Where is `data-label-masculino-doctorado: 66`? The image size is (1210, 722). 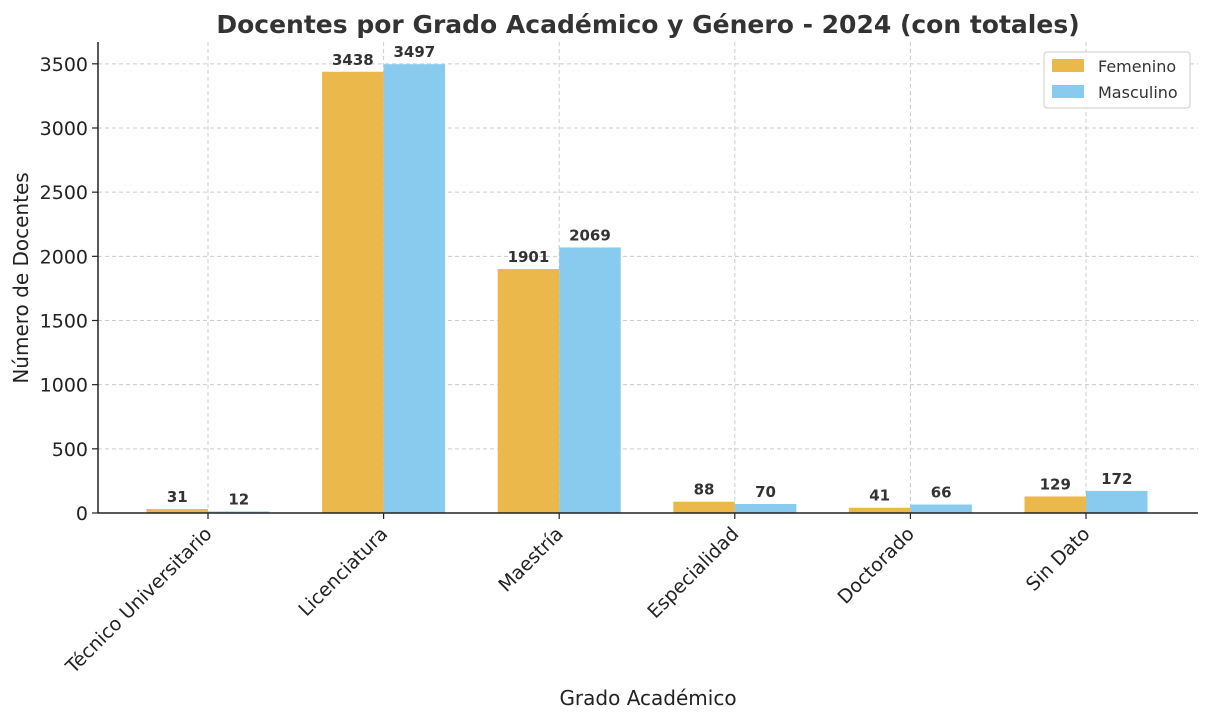 data-label-masculino-doctorado: 66 is located at coordinates (941, 493).